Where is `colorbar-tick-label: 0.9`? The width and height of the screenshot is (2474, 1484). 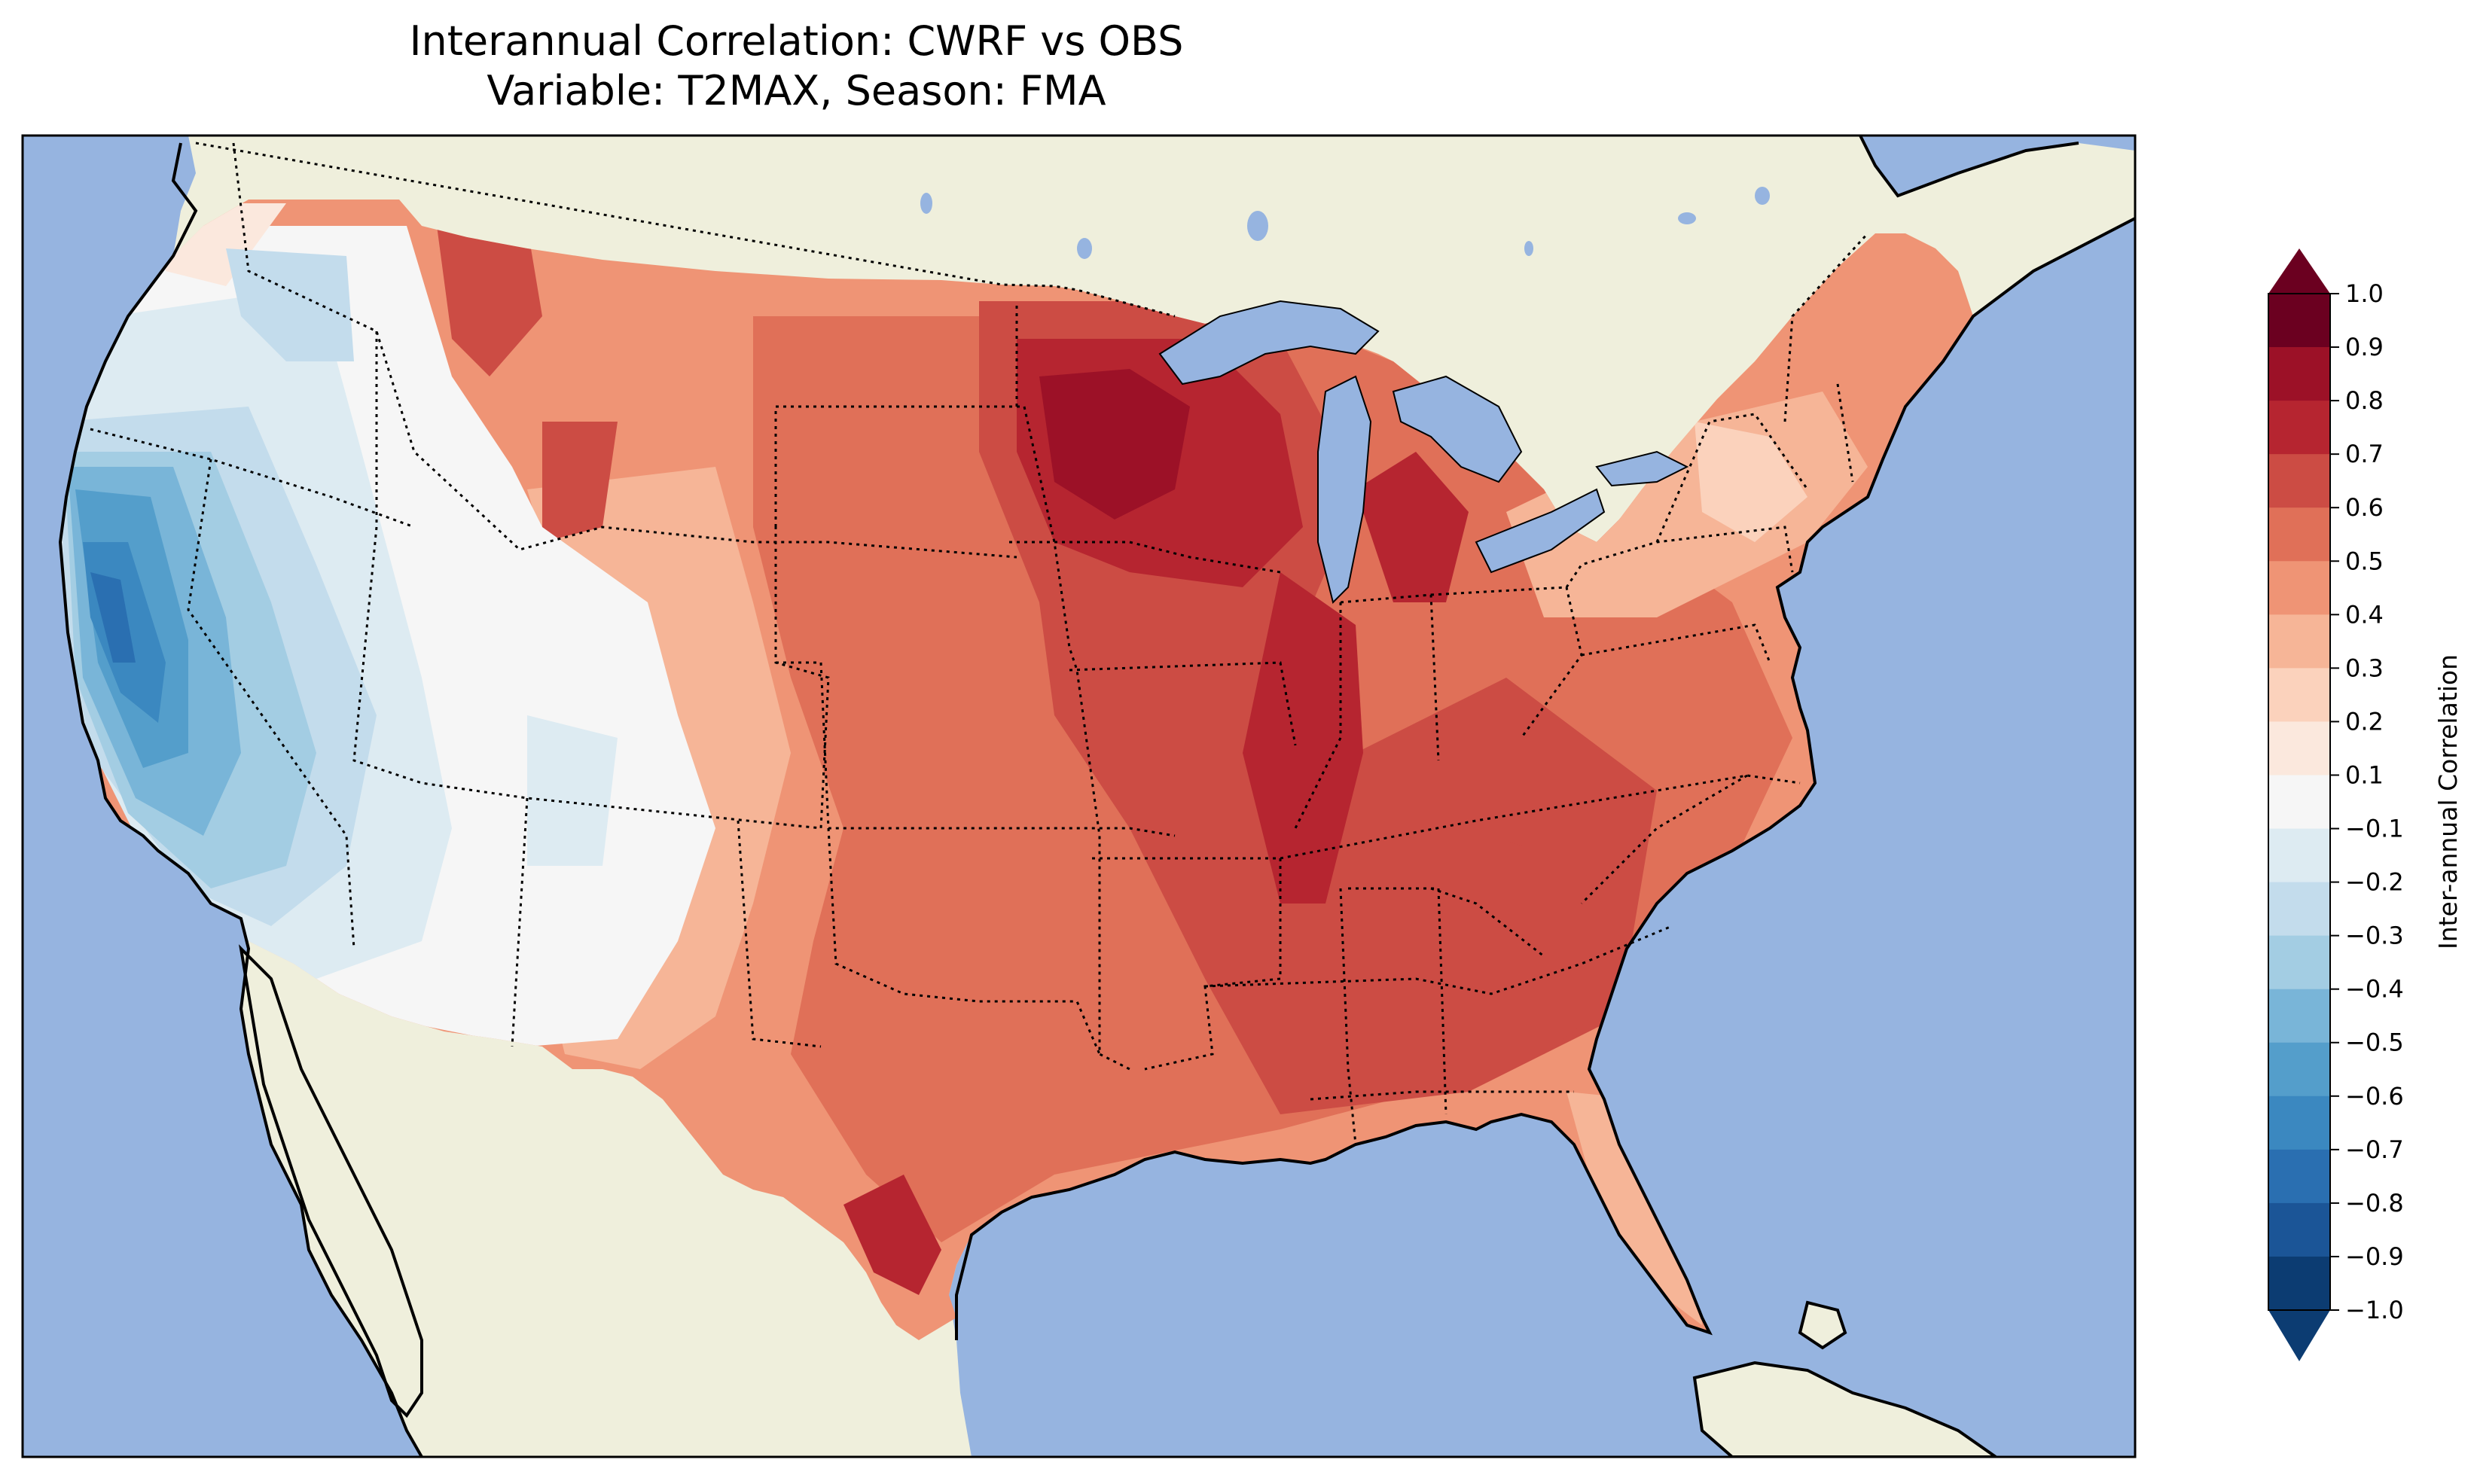
colorbar-tick-label: 0.9 is located at coordinates (2364, 347).